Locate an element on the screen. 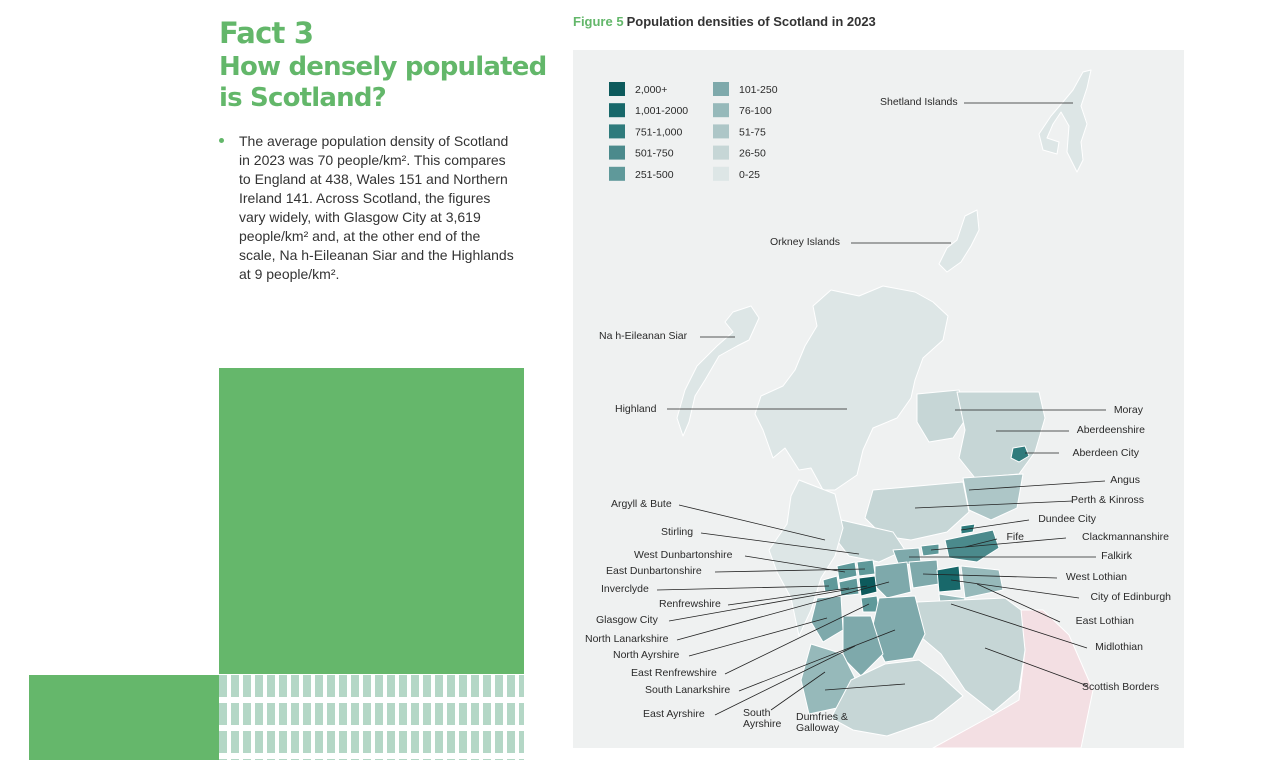  leader-line-fife is located at coordinates (981, 543).